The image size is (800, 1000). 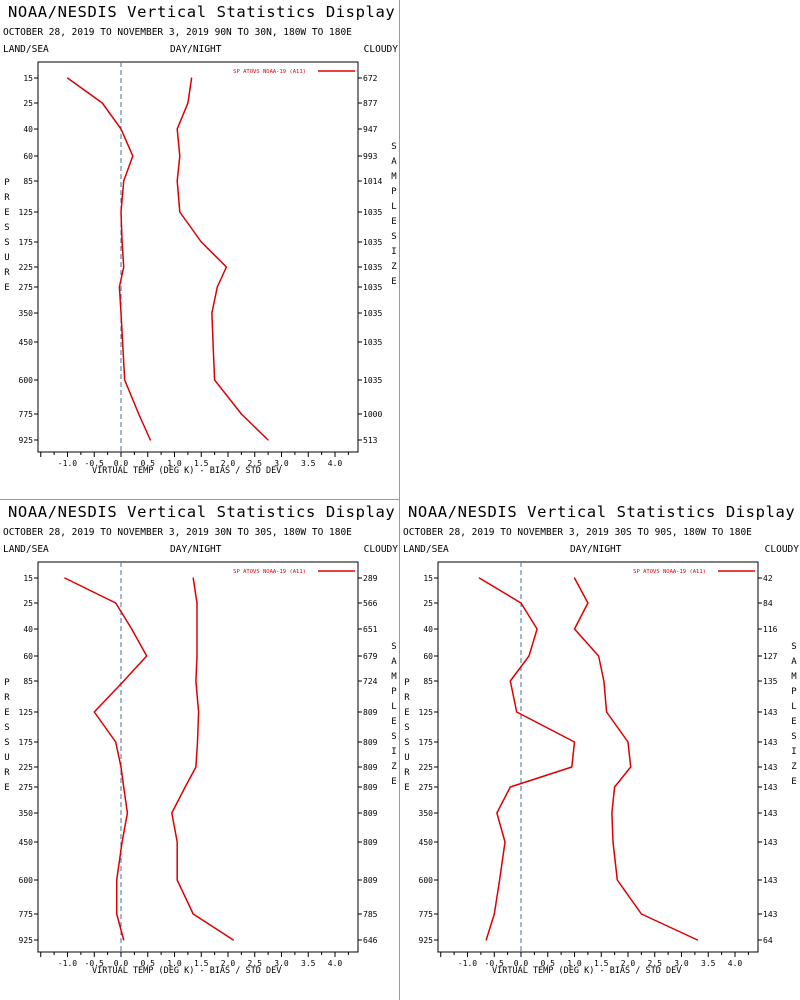 I want to click on x-tick-label: 1.0, so click(x=574, y=963).